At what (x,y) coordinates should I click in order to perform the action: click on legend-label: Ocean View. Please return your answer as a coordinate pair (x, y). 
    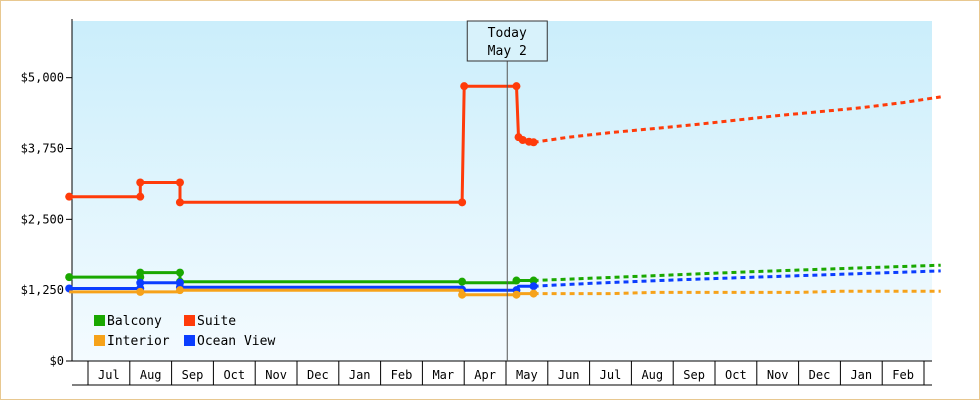
    Looking at the image, I should click on (236, 341).